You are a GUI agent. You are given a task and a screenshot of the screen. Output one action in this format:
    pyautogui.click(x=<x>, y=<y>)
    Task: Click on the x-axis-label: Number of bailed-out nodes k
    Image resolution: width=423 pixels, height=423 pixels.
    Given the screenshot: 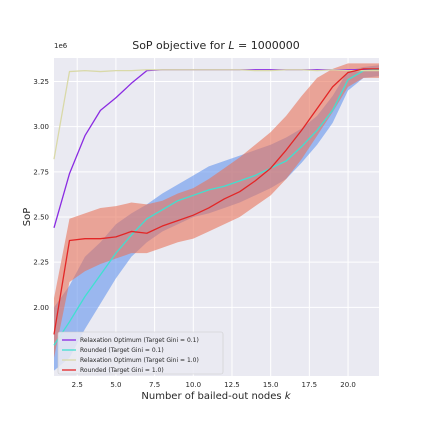 What is the action you would take?
    pyautogui.click(x=216, y=396)
    